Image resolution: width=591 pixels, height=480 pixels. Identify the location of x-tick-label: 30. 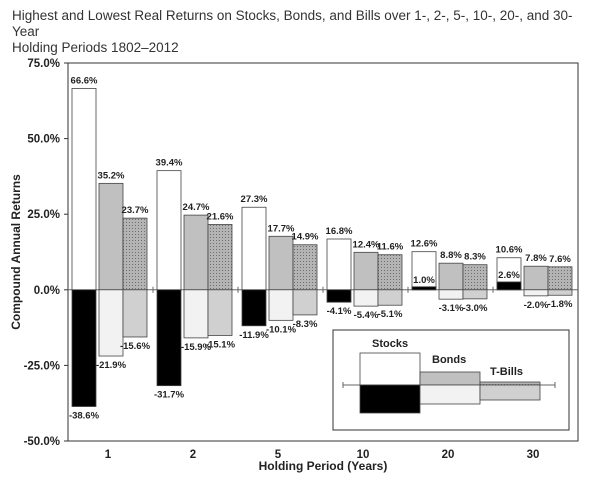
(533, 455).